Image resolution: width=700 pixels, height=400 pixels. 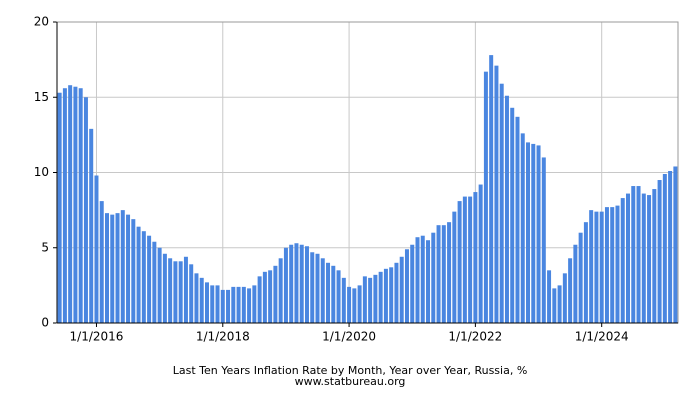 What do you see at coordinates (350, 381) in the screenshot?
I see `chart-subtitle: www.statbureau.org` at bounding box center [350, 381].